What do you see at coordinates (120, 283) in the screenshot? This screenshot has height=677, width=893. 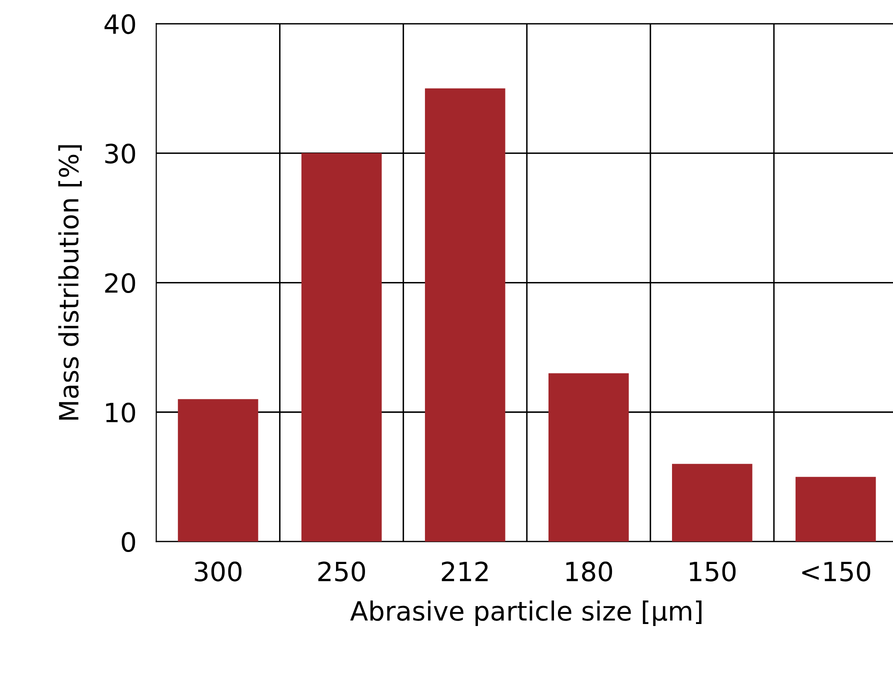 I see `y-tick-label: 20` at bounding box center [120, 283].